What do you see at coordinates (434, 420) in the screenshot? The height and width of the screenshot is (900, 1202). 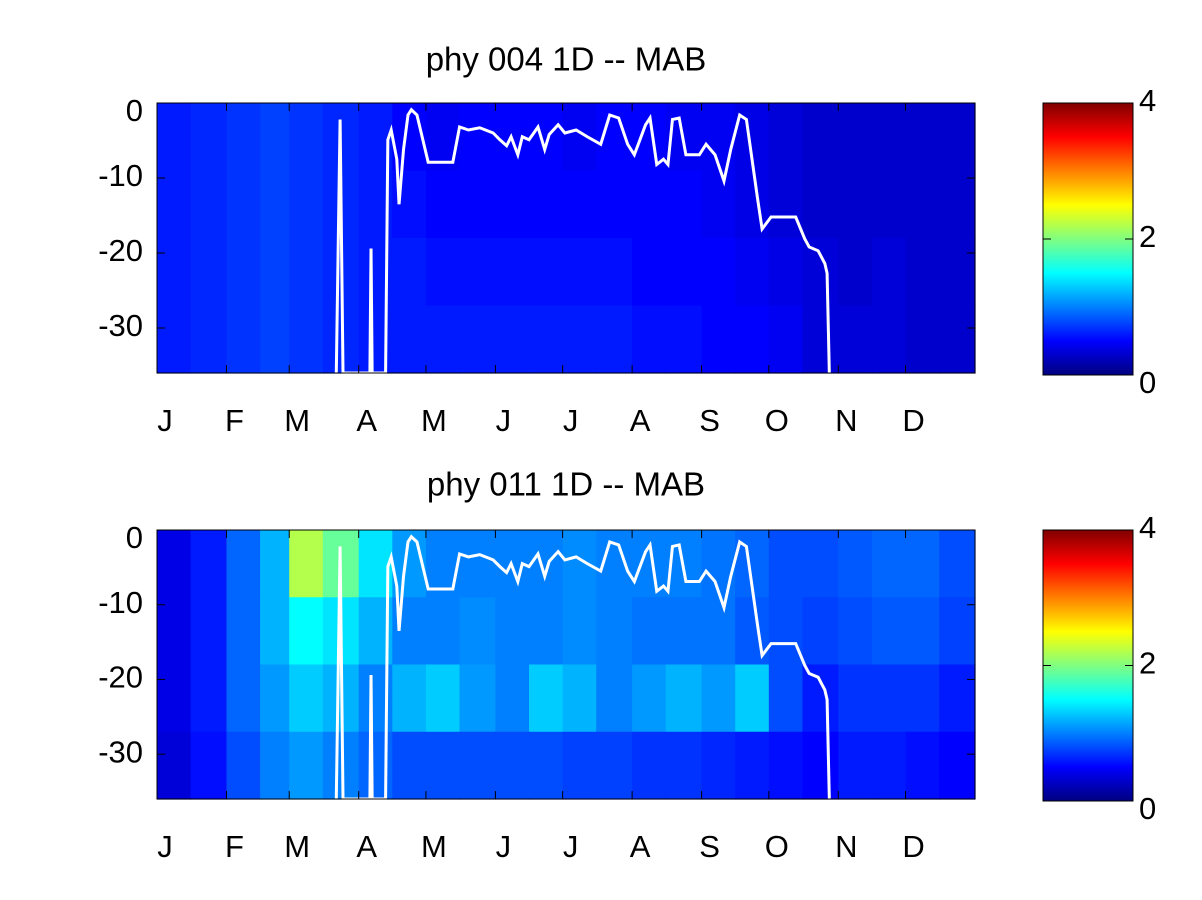 I see `x-tick-label: M` at bounding box center [434, 420].